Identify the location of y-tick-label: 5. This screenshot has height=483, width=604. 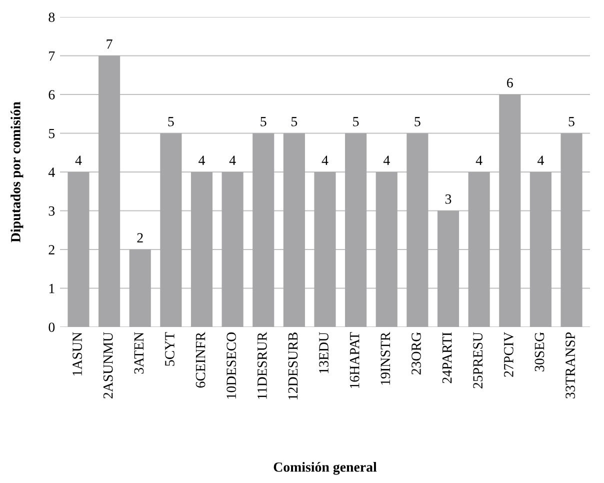
(52, 133).